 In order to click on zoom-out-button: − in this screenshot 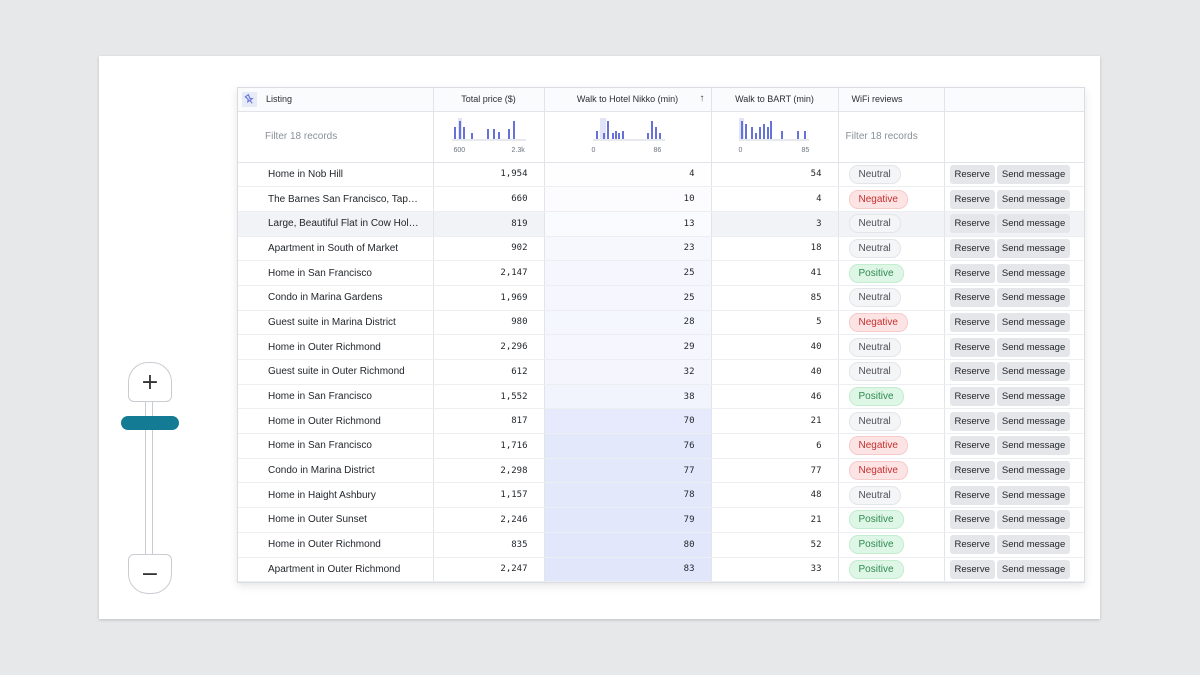, I will do `click(150, 574)`.